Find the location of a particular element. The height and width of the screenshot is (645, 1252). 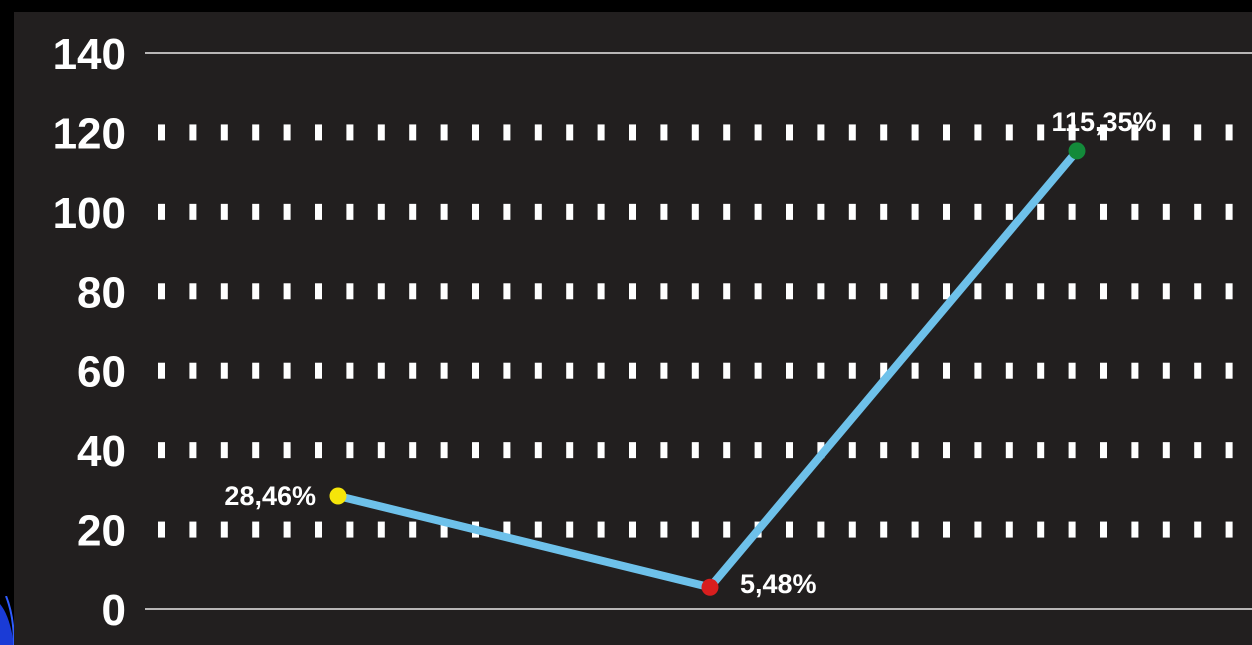

y-tick-label-140: 140 is located at coordinates (89, 54).